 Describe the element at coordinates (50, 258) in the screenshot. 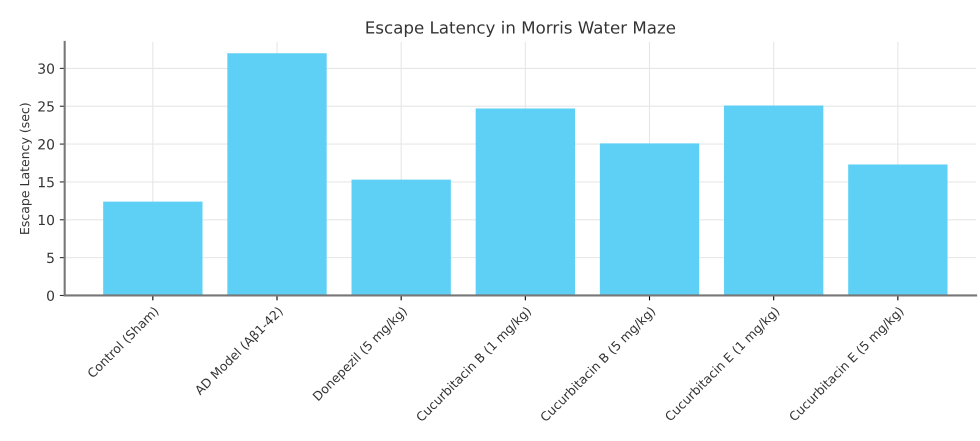

I see `y-tick-label: 5` at that location.